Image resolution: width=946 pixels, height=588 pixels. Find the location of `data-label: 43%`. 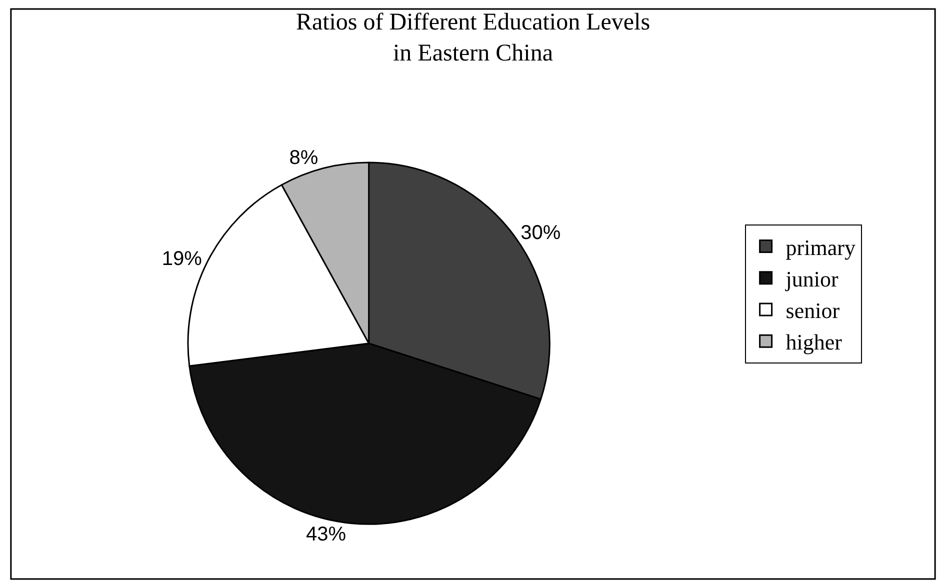

data-label: 43% is located at coordinates (326, 534).